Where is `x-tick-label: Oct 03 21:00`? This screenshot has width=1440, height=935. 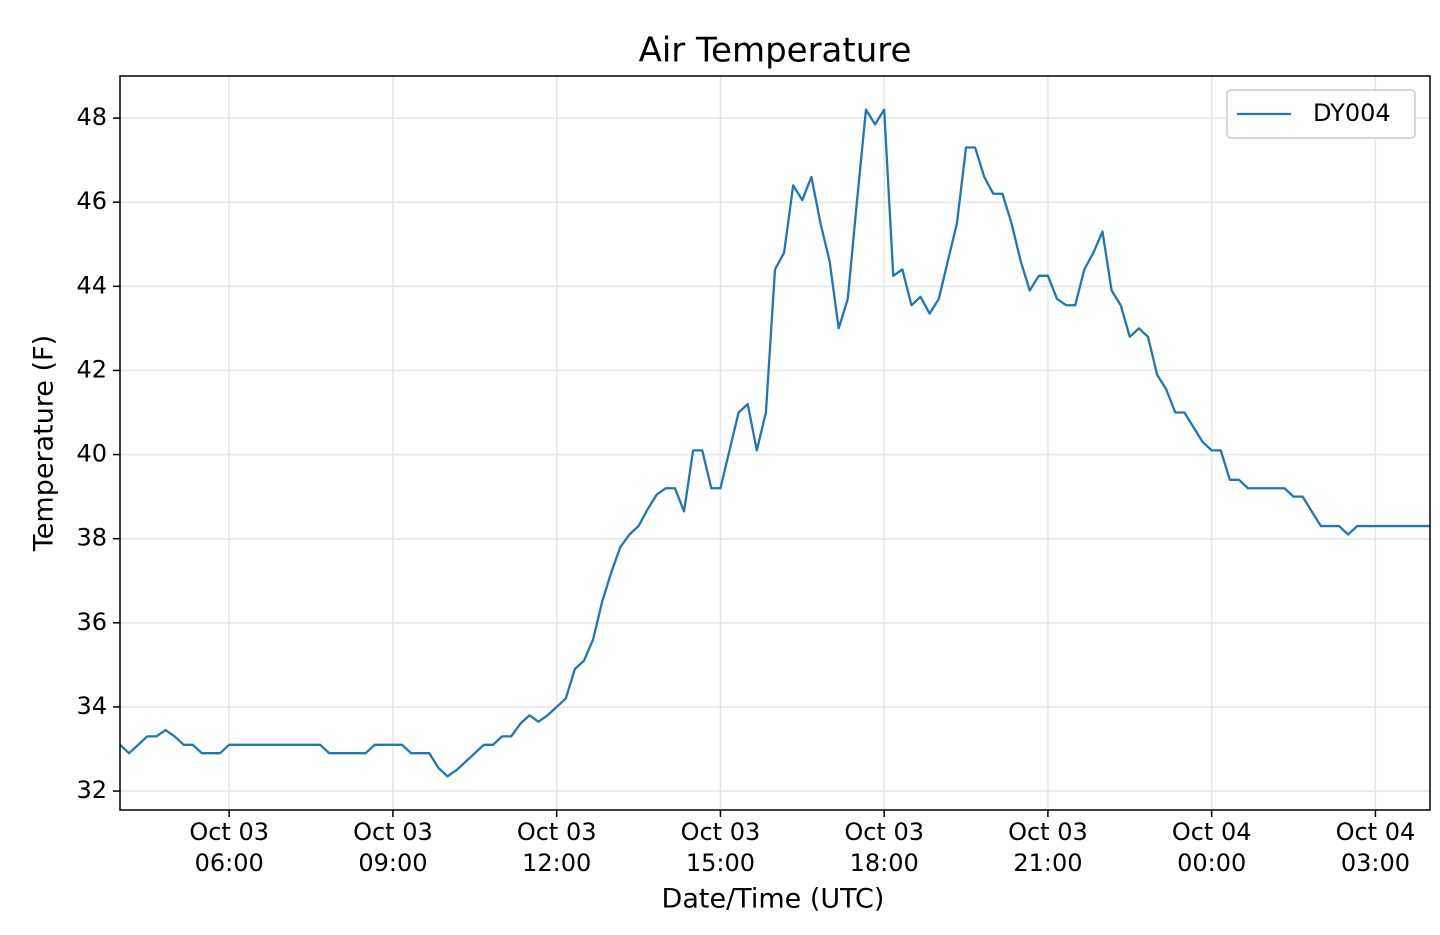
x-tick-label: Oct 03 21:00 is located at coordinates (1048, 847).